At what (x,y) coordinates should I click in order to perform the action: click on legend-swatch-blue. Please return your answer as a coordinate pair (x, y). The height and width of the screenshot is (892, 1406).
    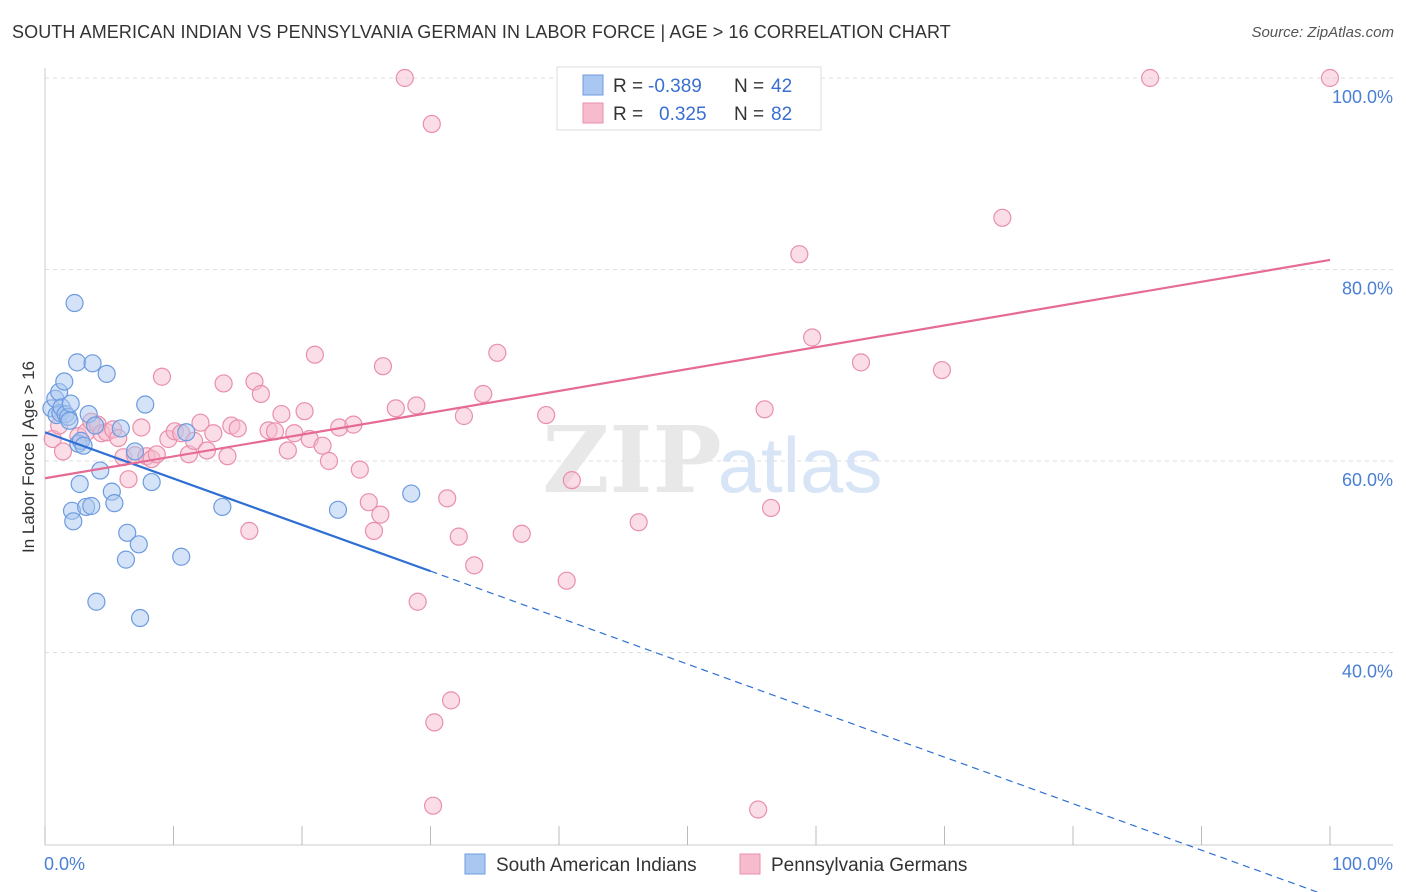
    Looking at the image, I should click on (475, 864).